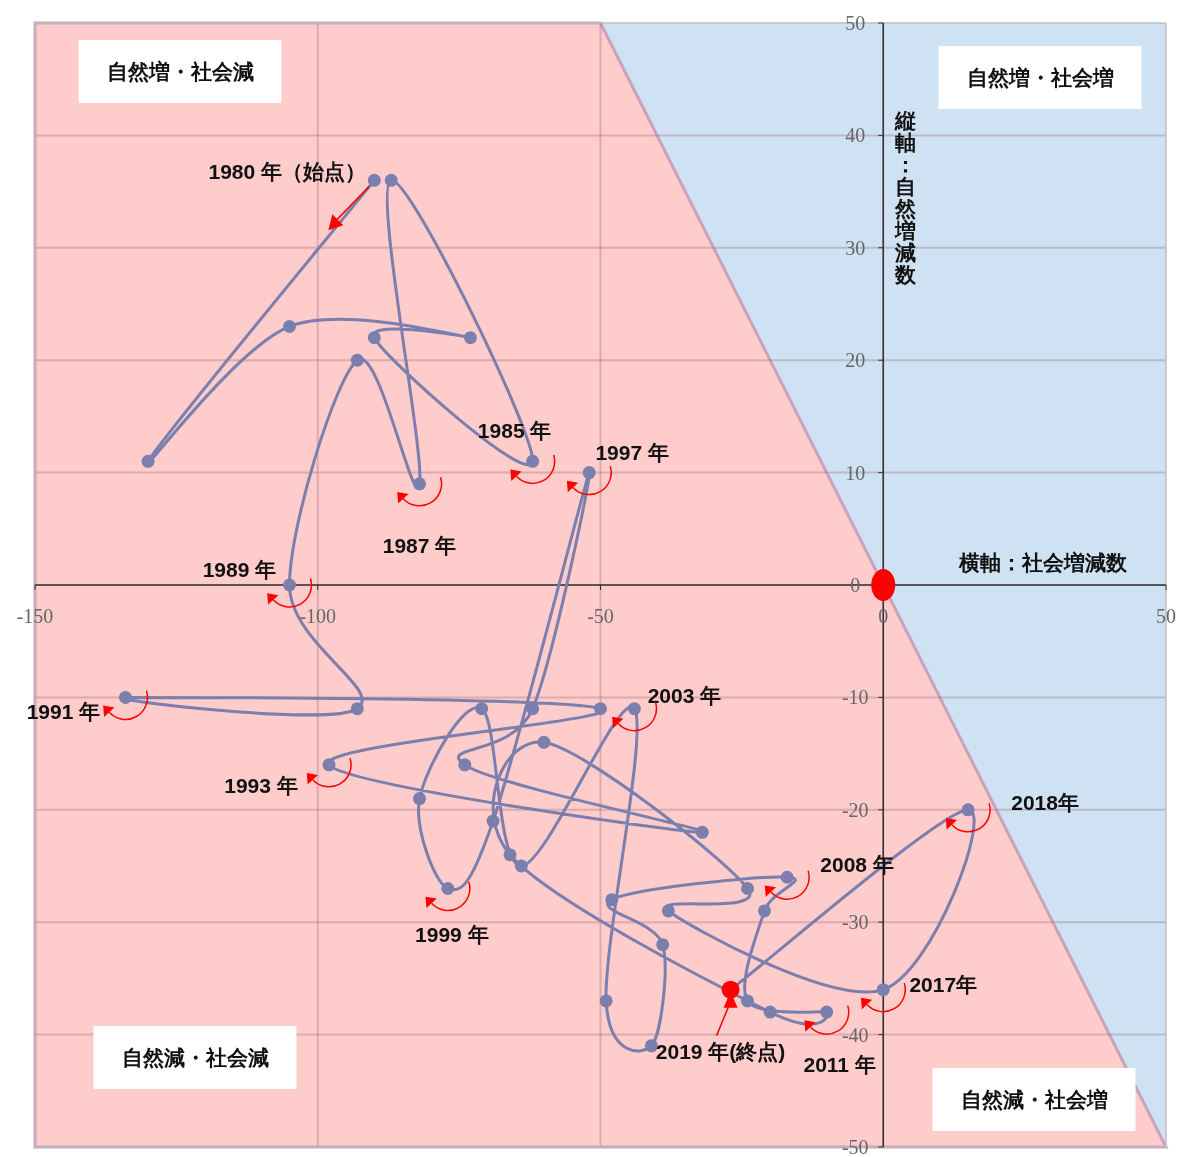  What do you see at coordinates (514, 431) in the screenshot?
I see `annotation: 1985 年` at bounding box center [514, 431].